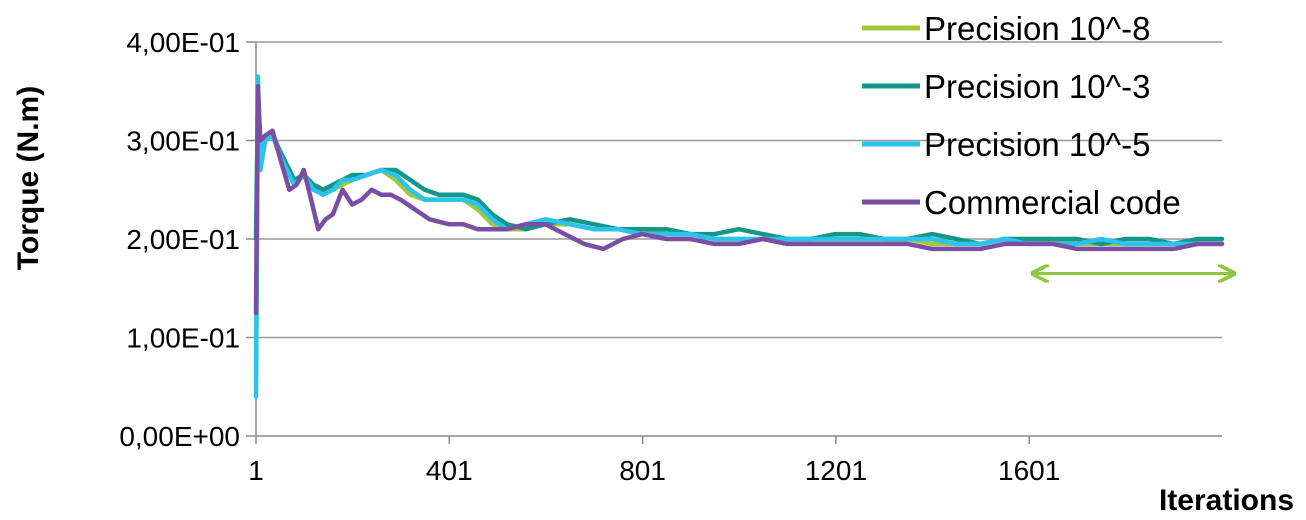  What do you see at coordinates (642, 470) in the screenshot?
I see `x-tick-label: 801` at bounding box center [642, 470].